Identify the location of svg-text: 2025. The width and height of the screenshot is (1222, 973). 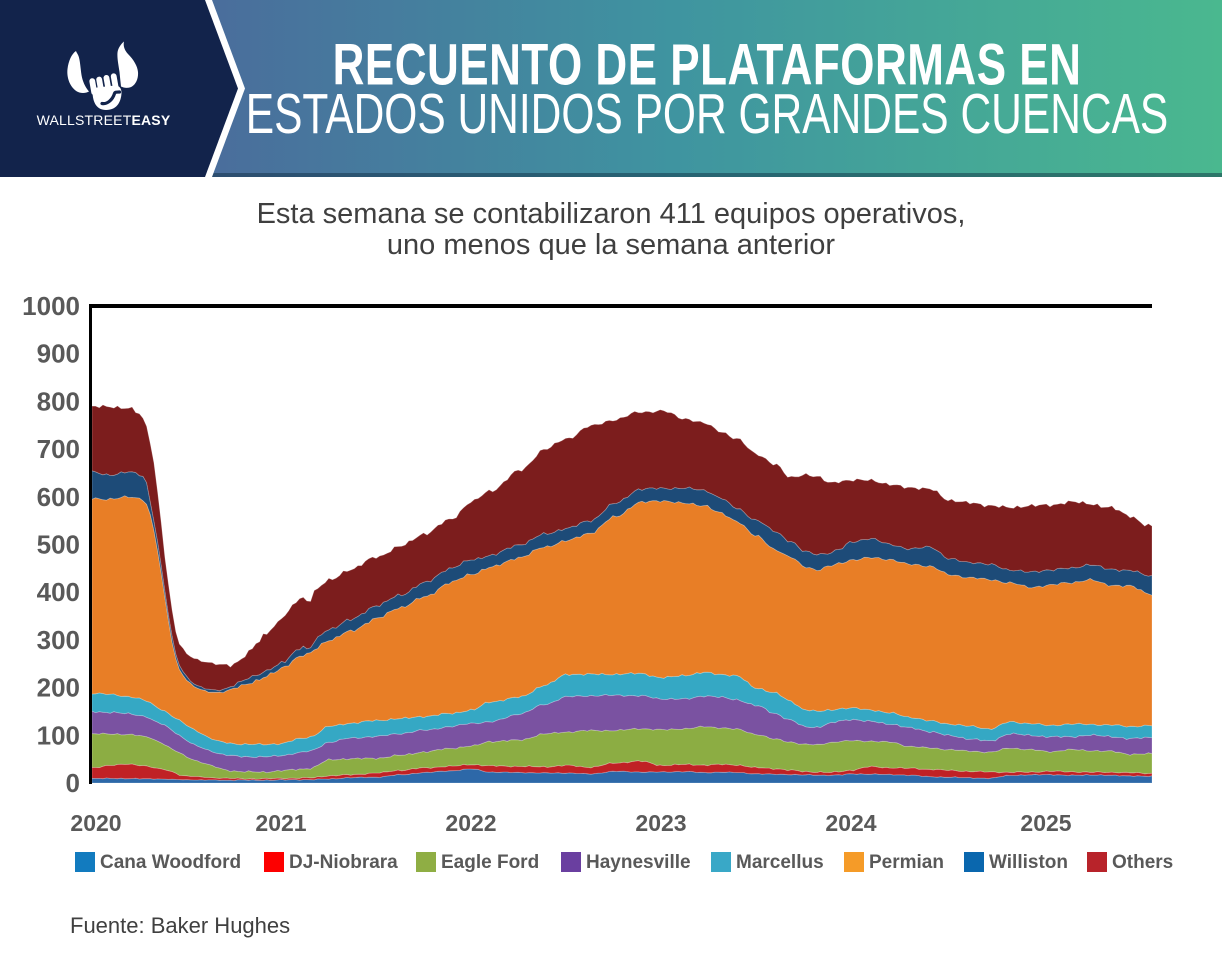
(1045, 823).